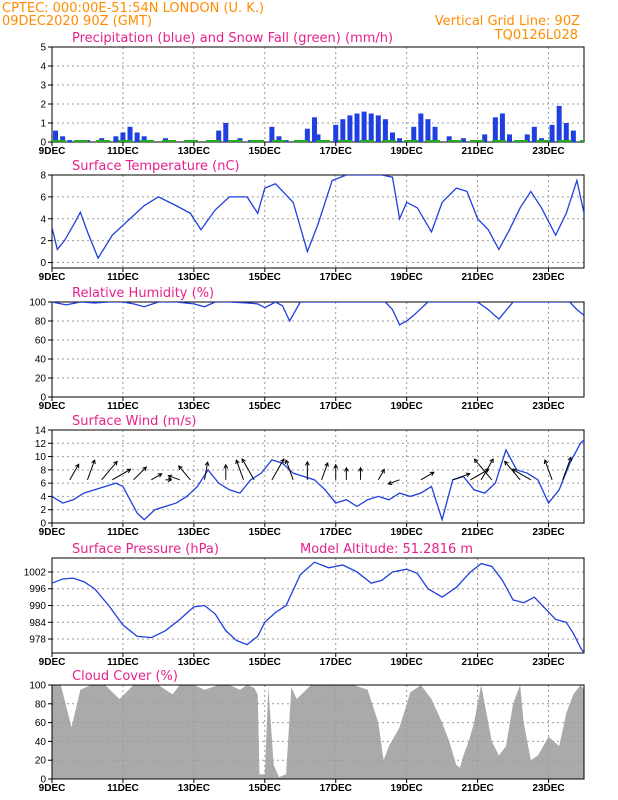  What do you see at coordinates (318, 732) in the screenshot?
I see `plot-frame` at bounding box center [318, 732].